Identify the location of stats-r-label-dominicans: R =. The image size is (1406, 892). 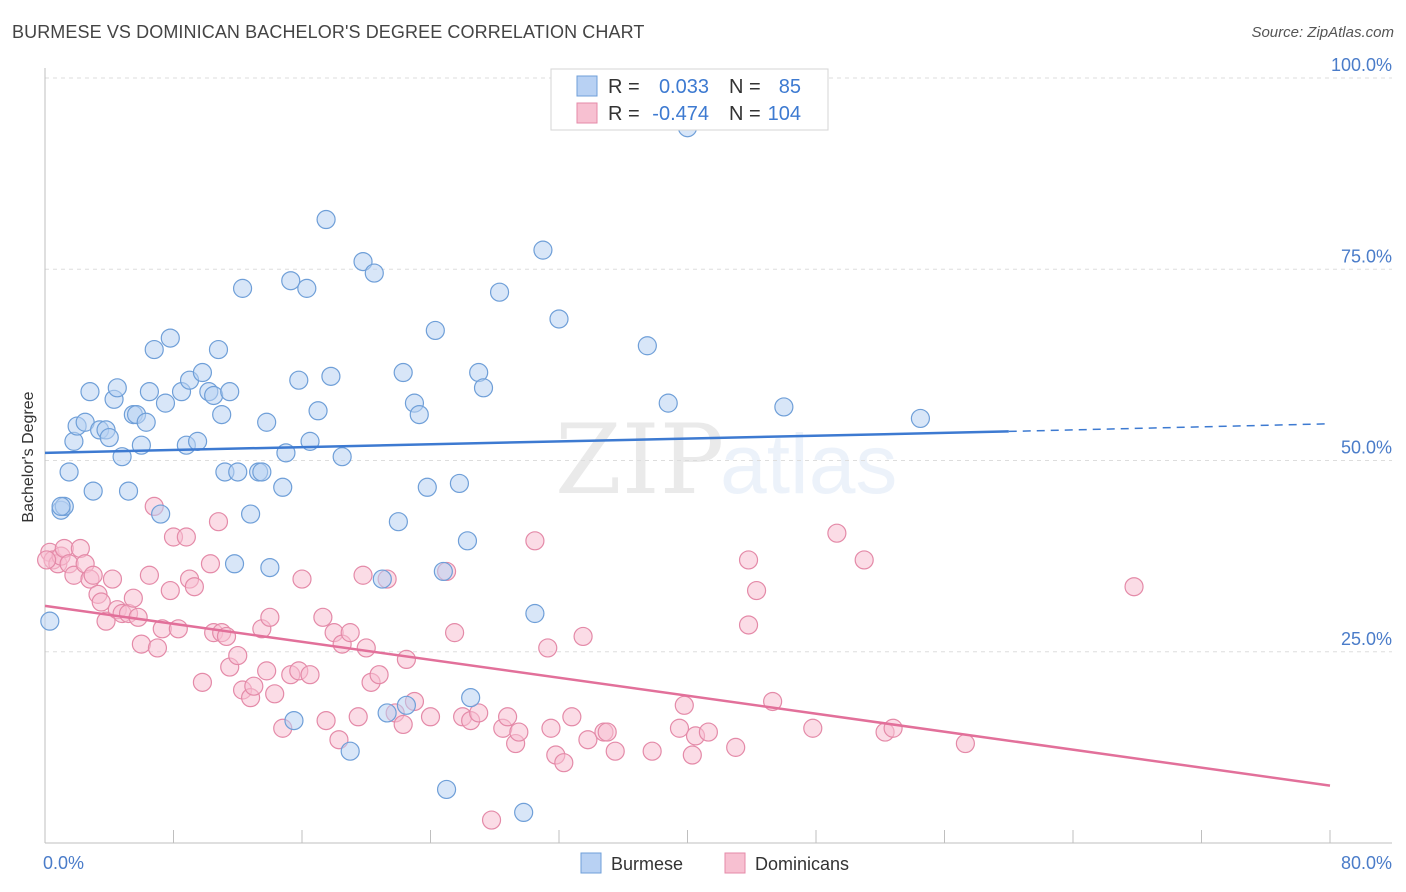
(624, 114).